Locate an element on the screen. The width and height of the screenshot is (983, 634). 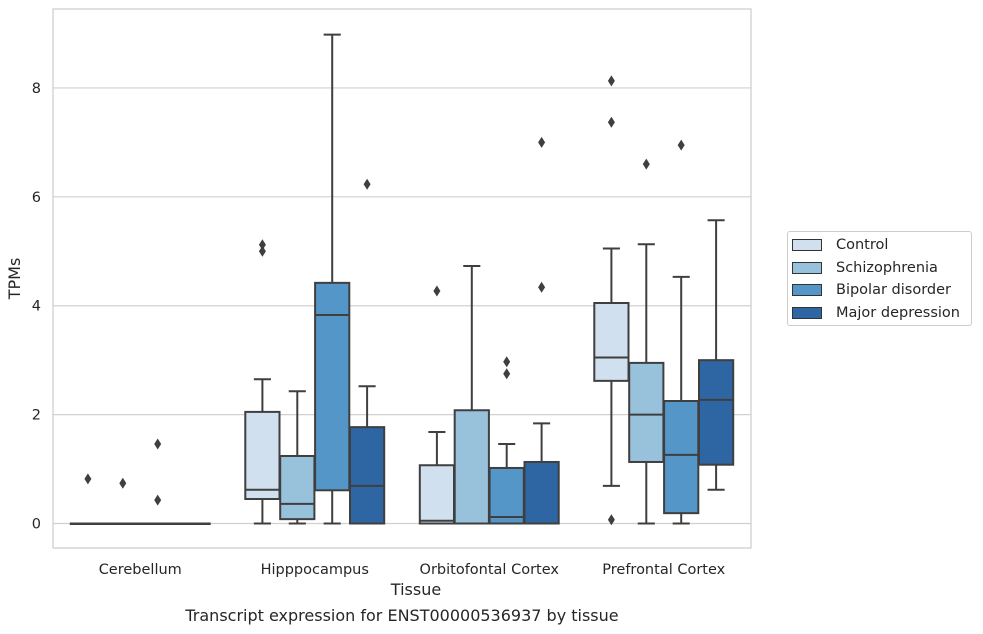
legend-label: Control is located at coordinates (862, 245).